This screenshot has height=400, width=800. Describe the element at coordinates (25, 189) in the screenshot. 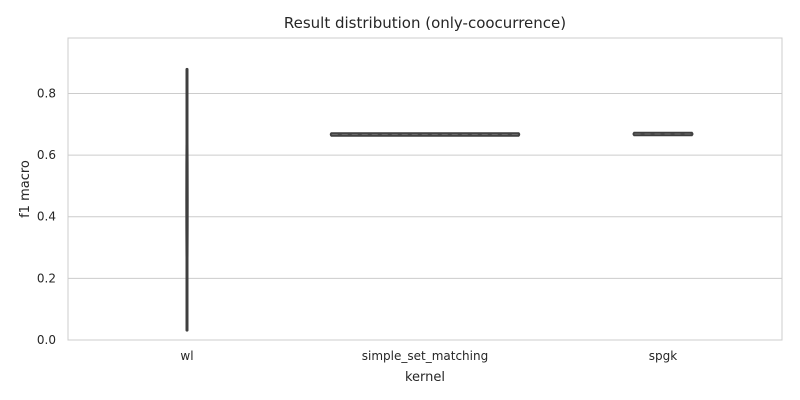

I see `y-axis-label: f1 macro` at that location.